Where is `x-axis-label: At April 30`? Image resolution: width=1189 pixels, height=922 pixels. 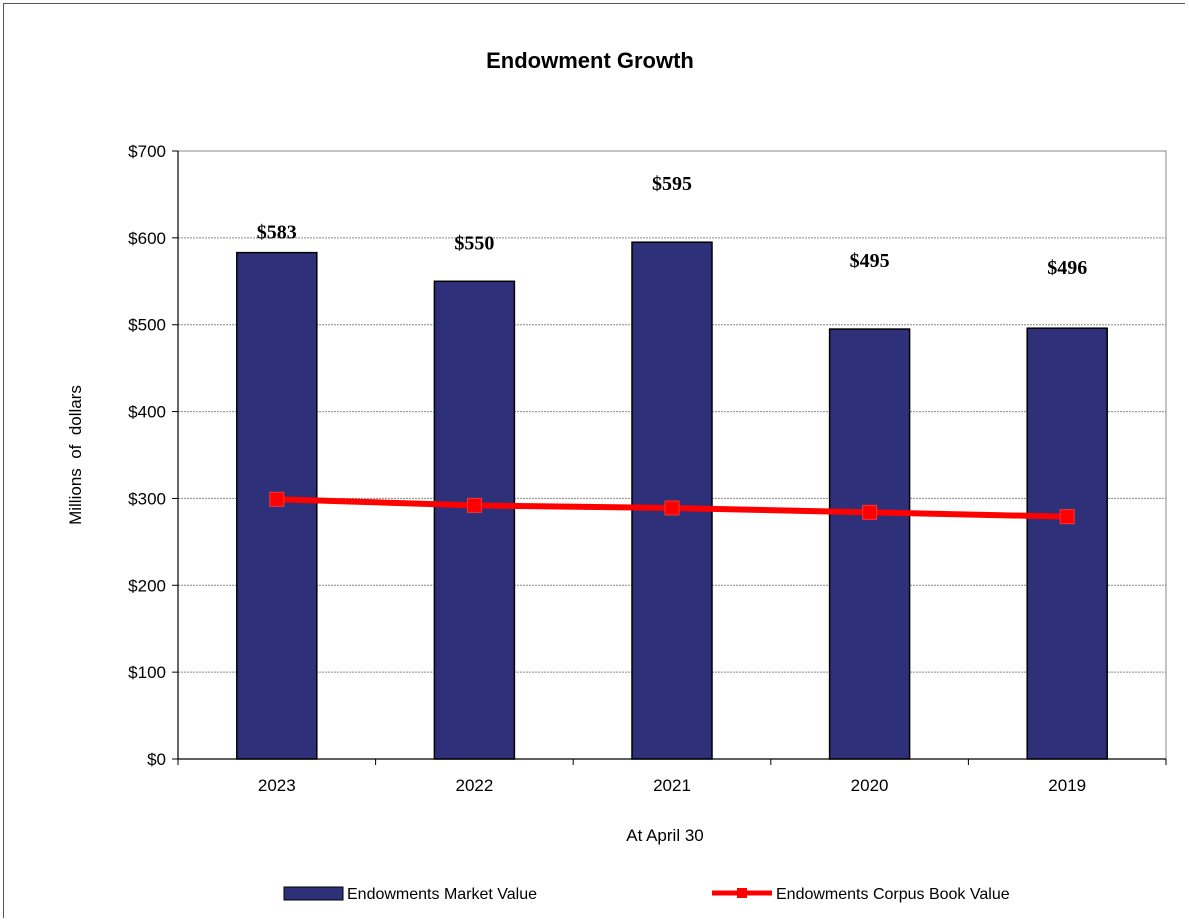
x-axis-label: At April 30 is located at coordinates (665, 835).